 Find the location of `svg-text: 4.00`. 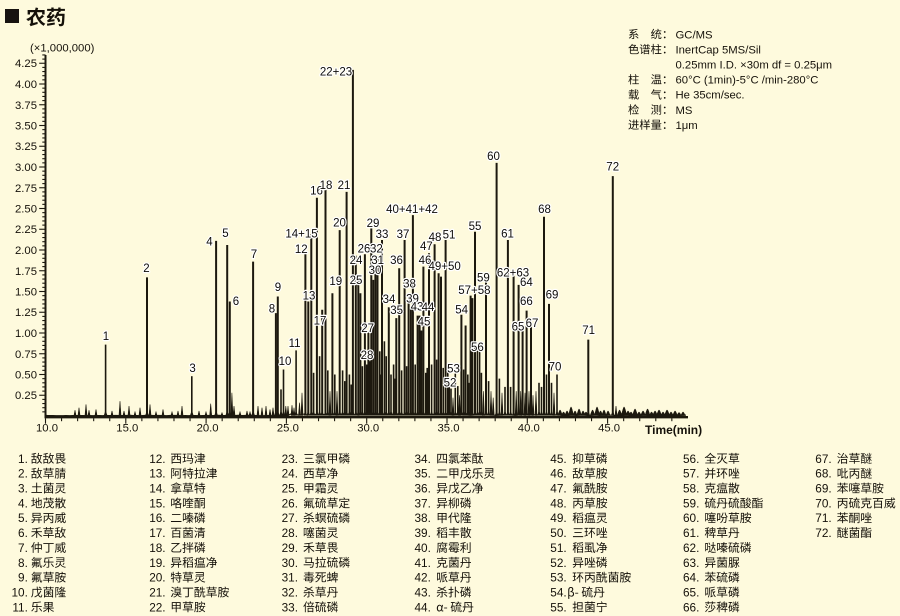

svg-text: 4.00 is located at coordinates (26, 85).